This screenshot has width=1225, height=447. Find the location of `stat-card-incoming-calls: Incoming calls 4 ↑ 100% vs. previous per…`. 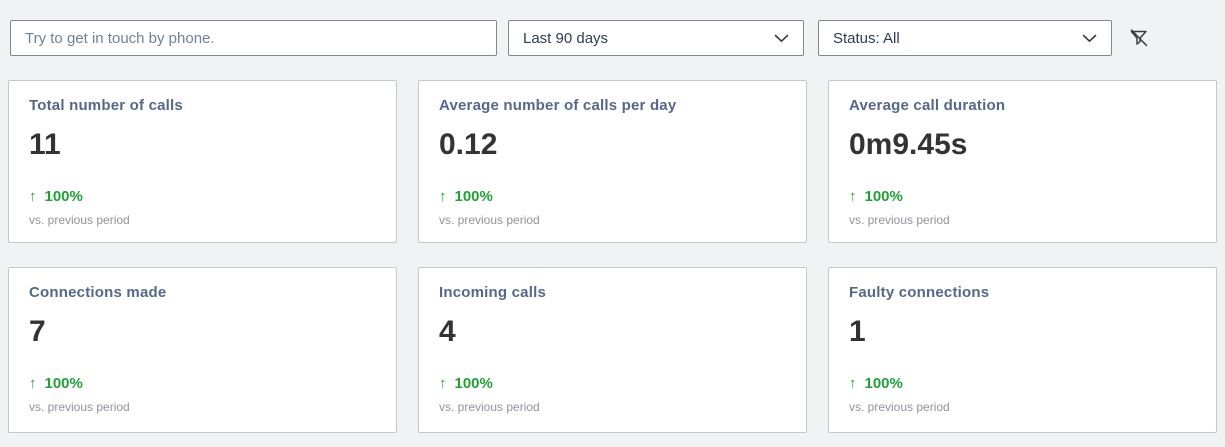

stat-card-incoming-calls: Incoming calls 4 ↑ 100% vs. previous per… is located at coordinates (612, 350).